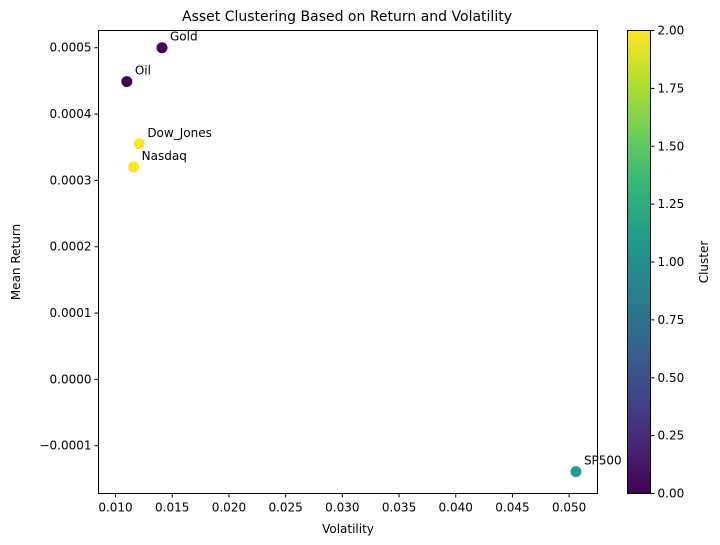 The height and width of the screenshot is (545, 720). Describe the element at coordinates (638, 261) in the screenshot. I see `colorbar` at that location.